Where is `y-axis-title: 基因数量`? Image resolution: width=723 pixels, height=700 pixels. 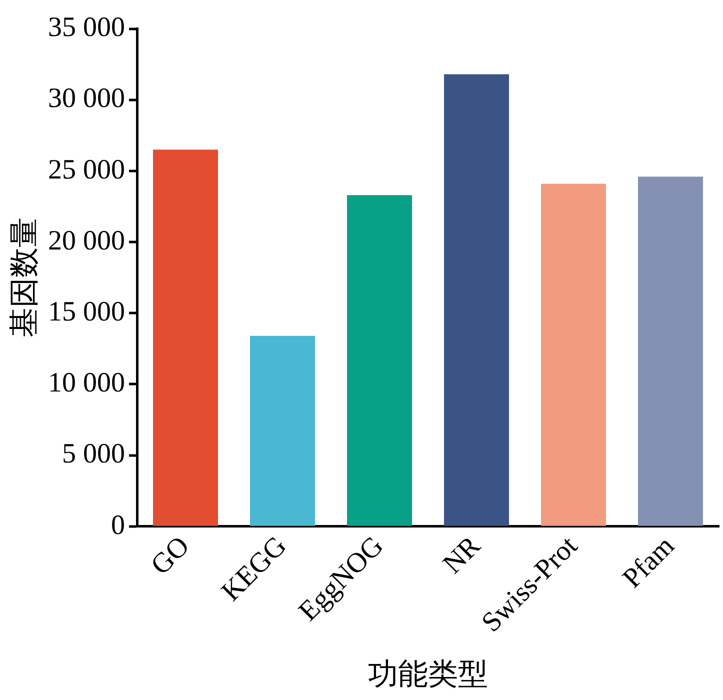 y-axis-title: 基因数量 is located at coordinates (24, 278).